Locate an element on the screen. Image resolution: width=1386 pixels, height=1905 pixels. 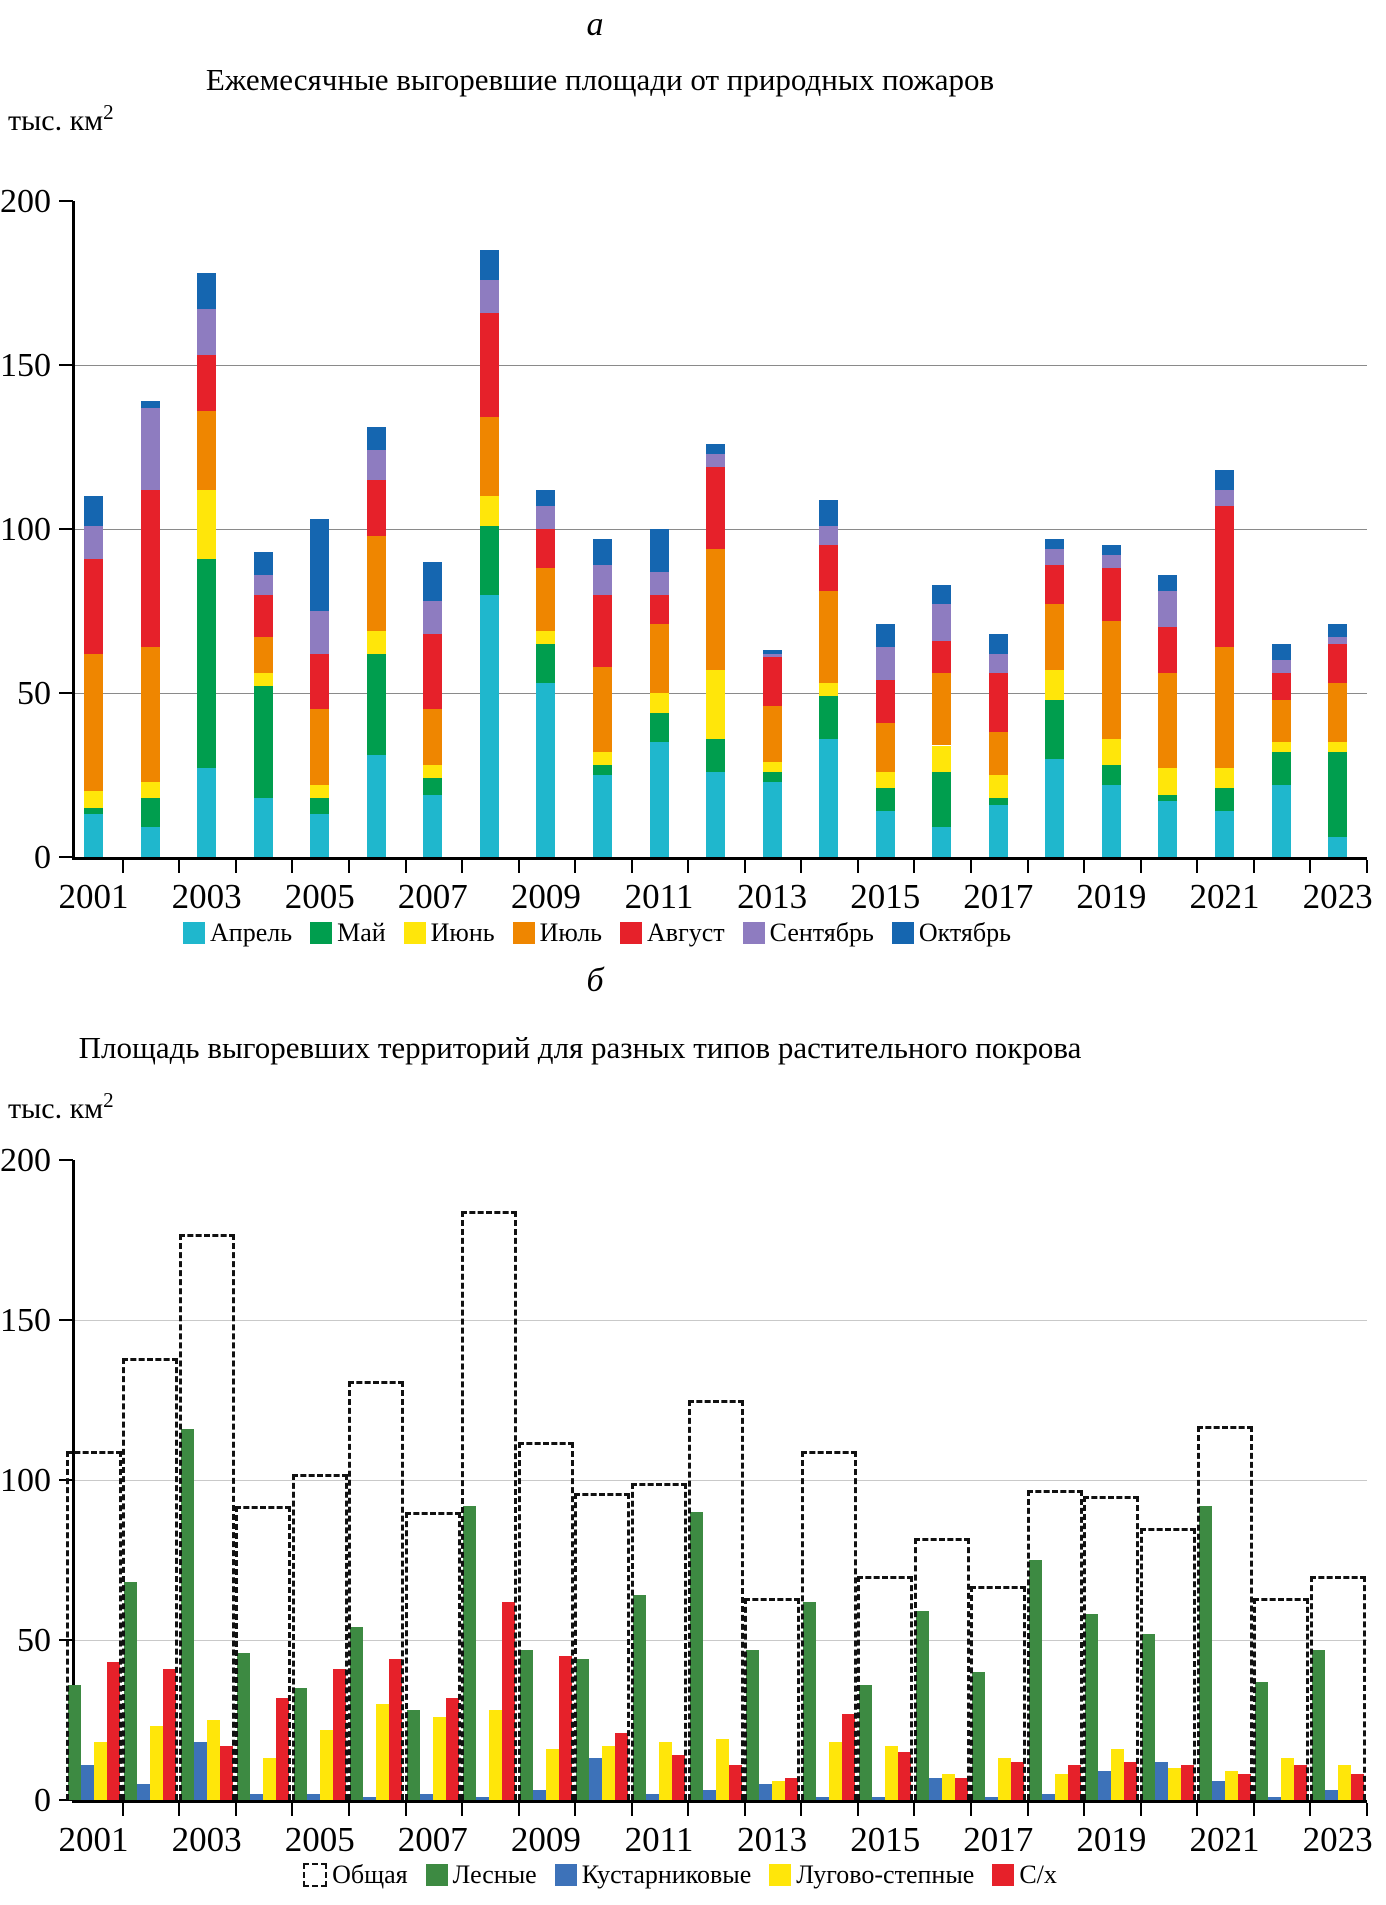
bar-segment-2015-Сентябрь is located at coordinates (885, 663).